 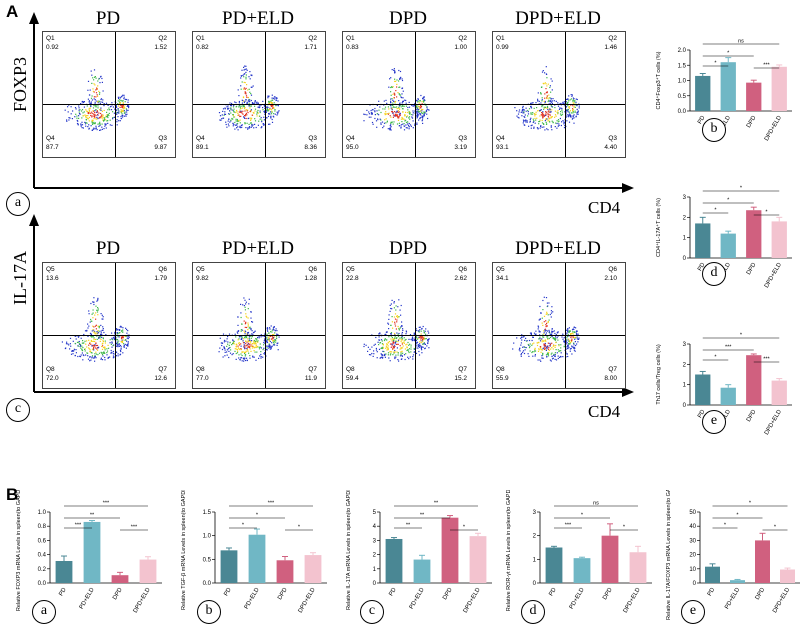 I want to click on quadrant-value: 2.10, so click(x=610, y=278).